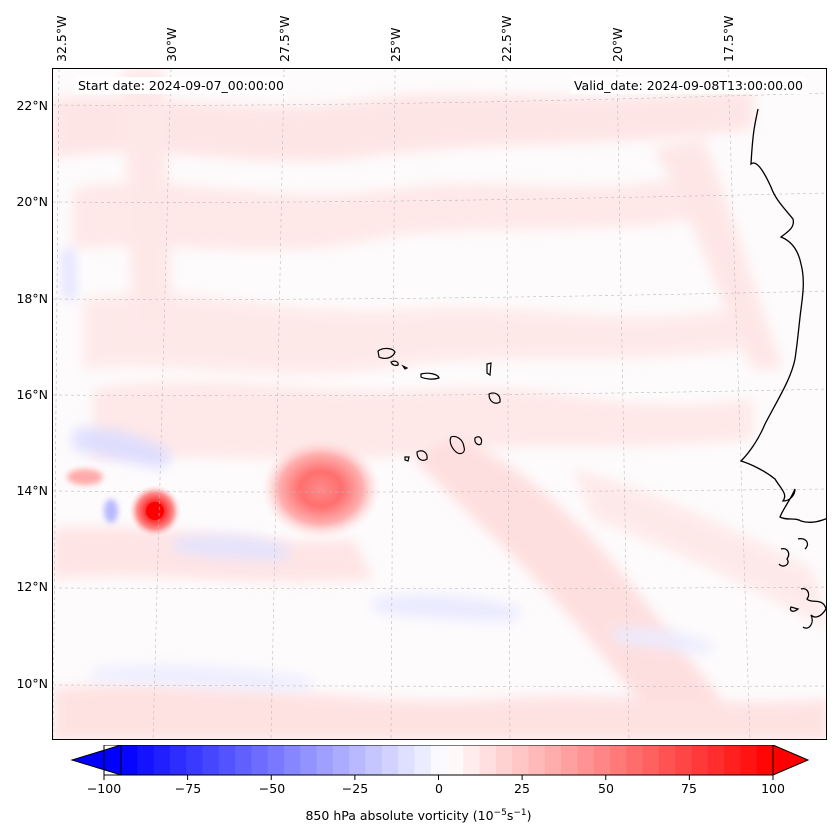 Image resolution: width=837 pixels, height=839 pixels. Describe the element at coordinates (355, 788) in the screenshot. I see `colorbar-tick--25: −25` at that location.